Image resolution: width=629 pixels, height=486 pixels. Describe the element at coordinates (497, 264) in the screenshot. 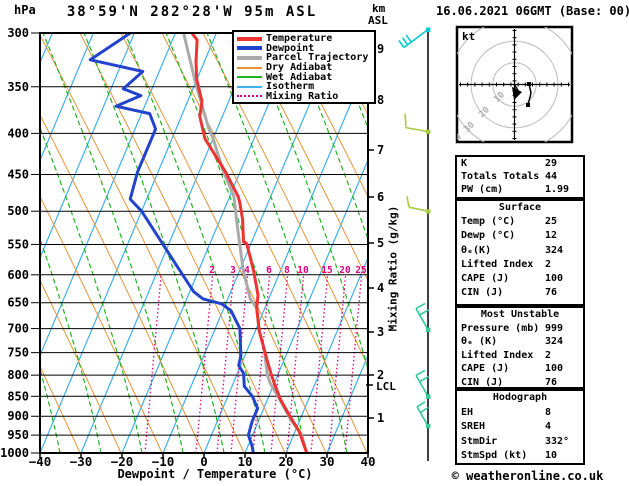

I see `table-row-label: Lifted Index` at that location.